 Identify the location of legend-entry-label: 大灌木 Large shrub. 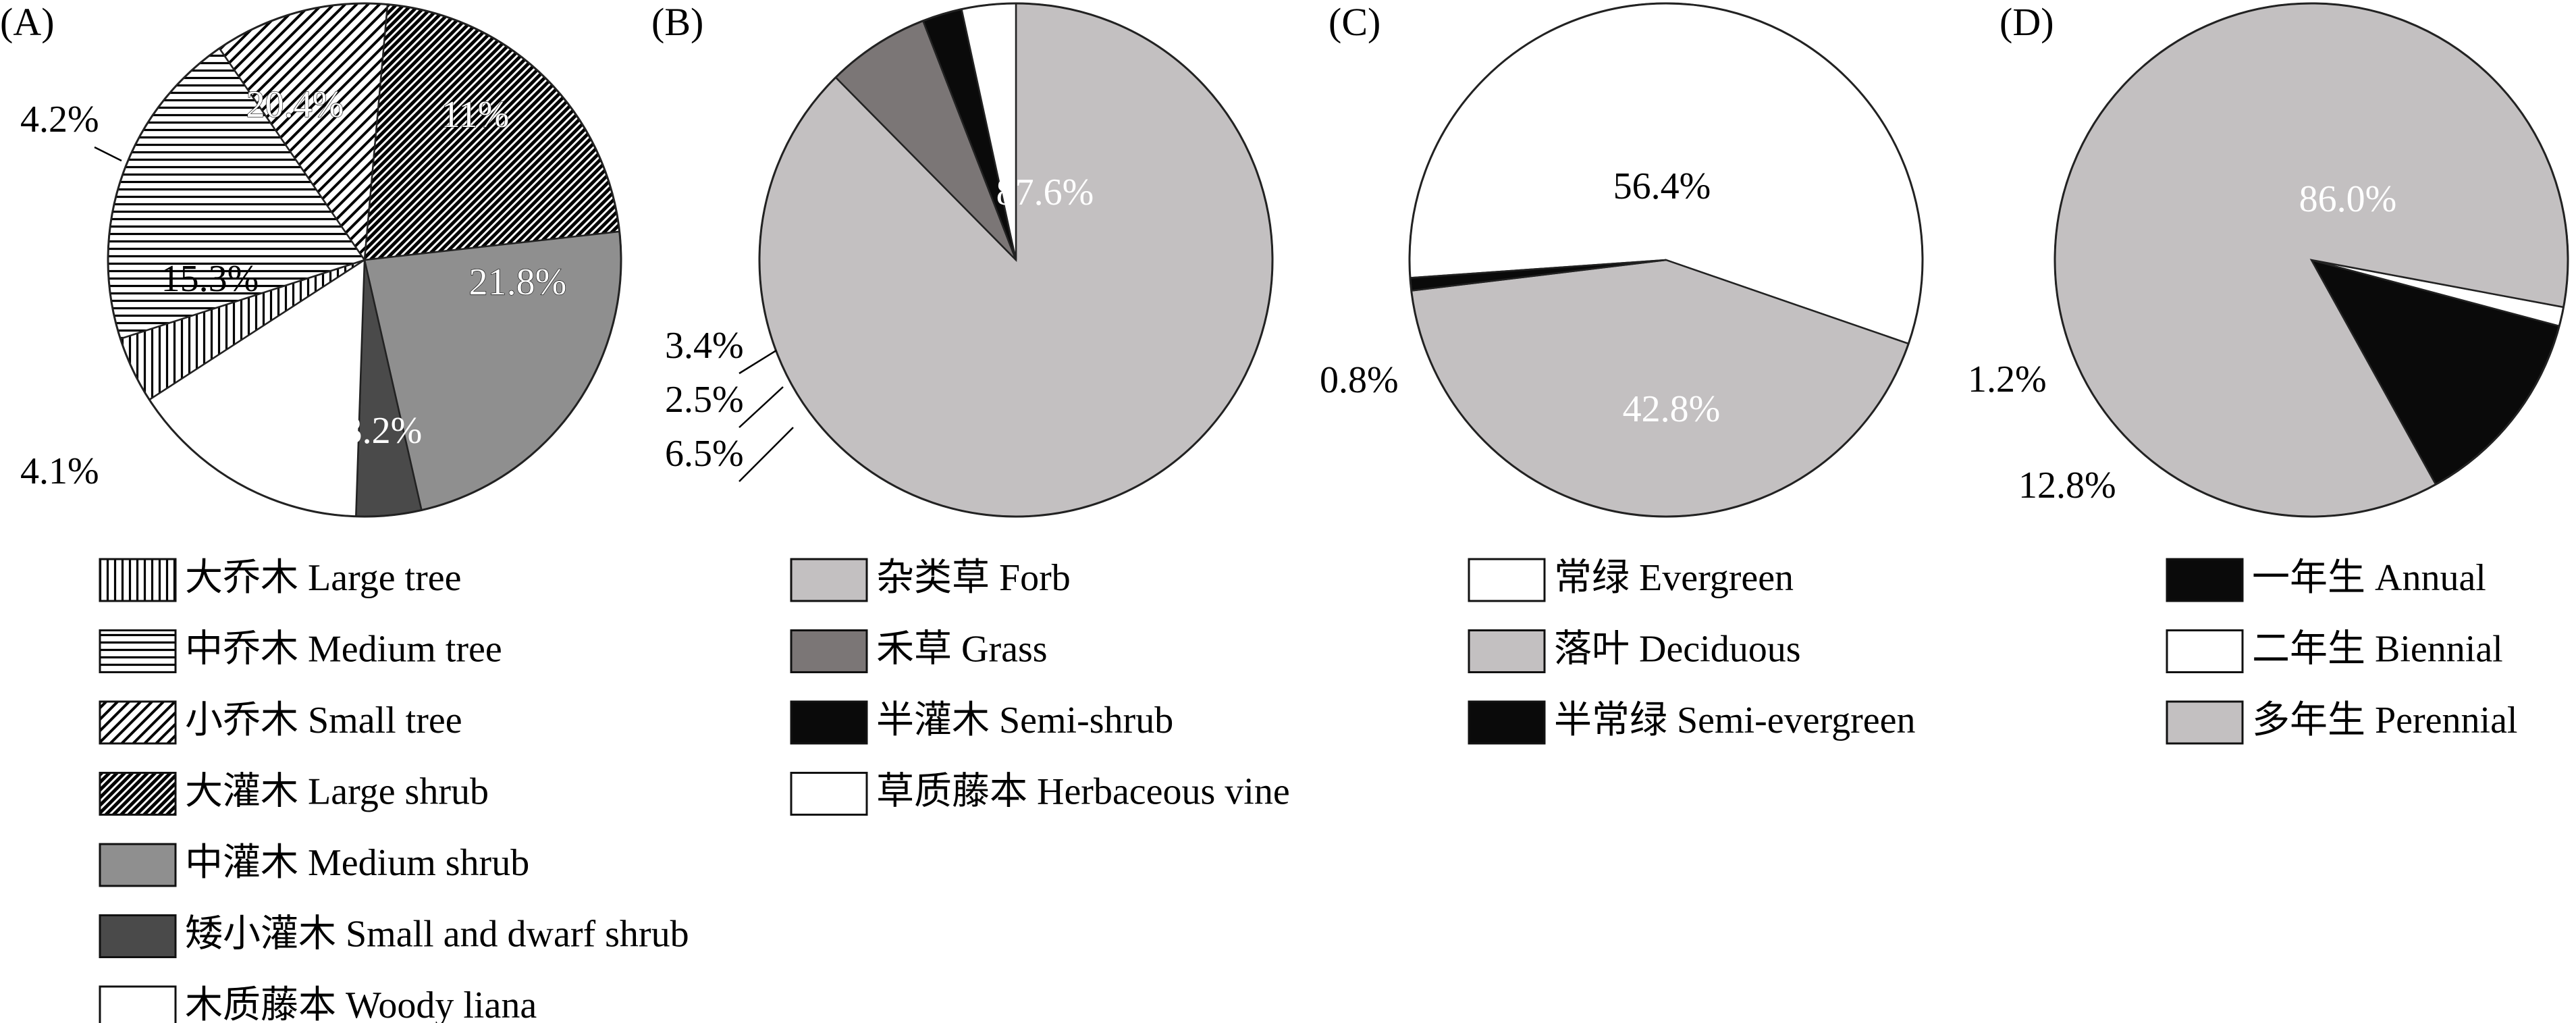
(337, 791).